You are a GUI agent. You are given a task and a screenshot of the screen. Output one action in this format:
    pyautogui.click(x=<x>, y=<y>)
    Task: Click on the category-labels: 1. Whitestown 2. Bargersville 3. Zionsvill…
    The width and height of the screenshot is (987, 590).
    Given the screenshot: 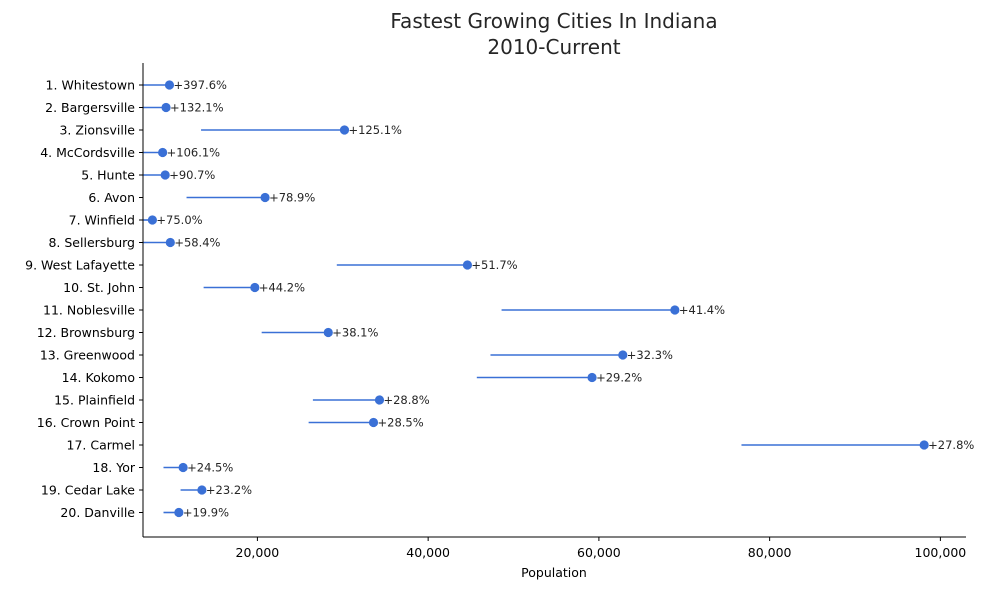 What is the action you would take?
    pyautogui.click(x=84, y=299)
    